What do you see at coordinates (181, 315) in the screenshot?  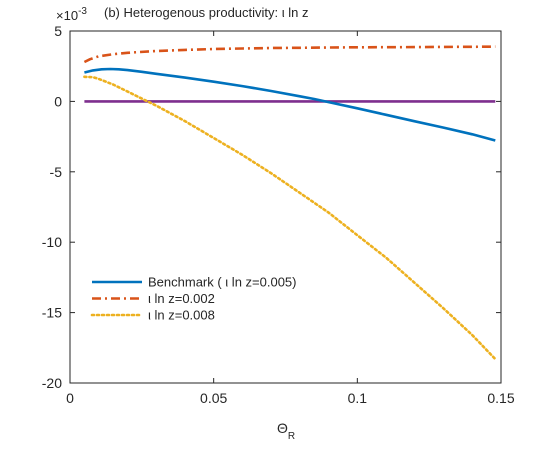 I see `legend-label-2: ι ln z=0.008` at bounding box center [181, 315].